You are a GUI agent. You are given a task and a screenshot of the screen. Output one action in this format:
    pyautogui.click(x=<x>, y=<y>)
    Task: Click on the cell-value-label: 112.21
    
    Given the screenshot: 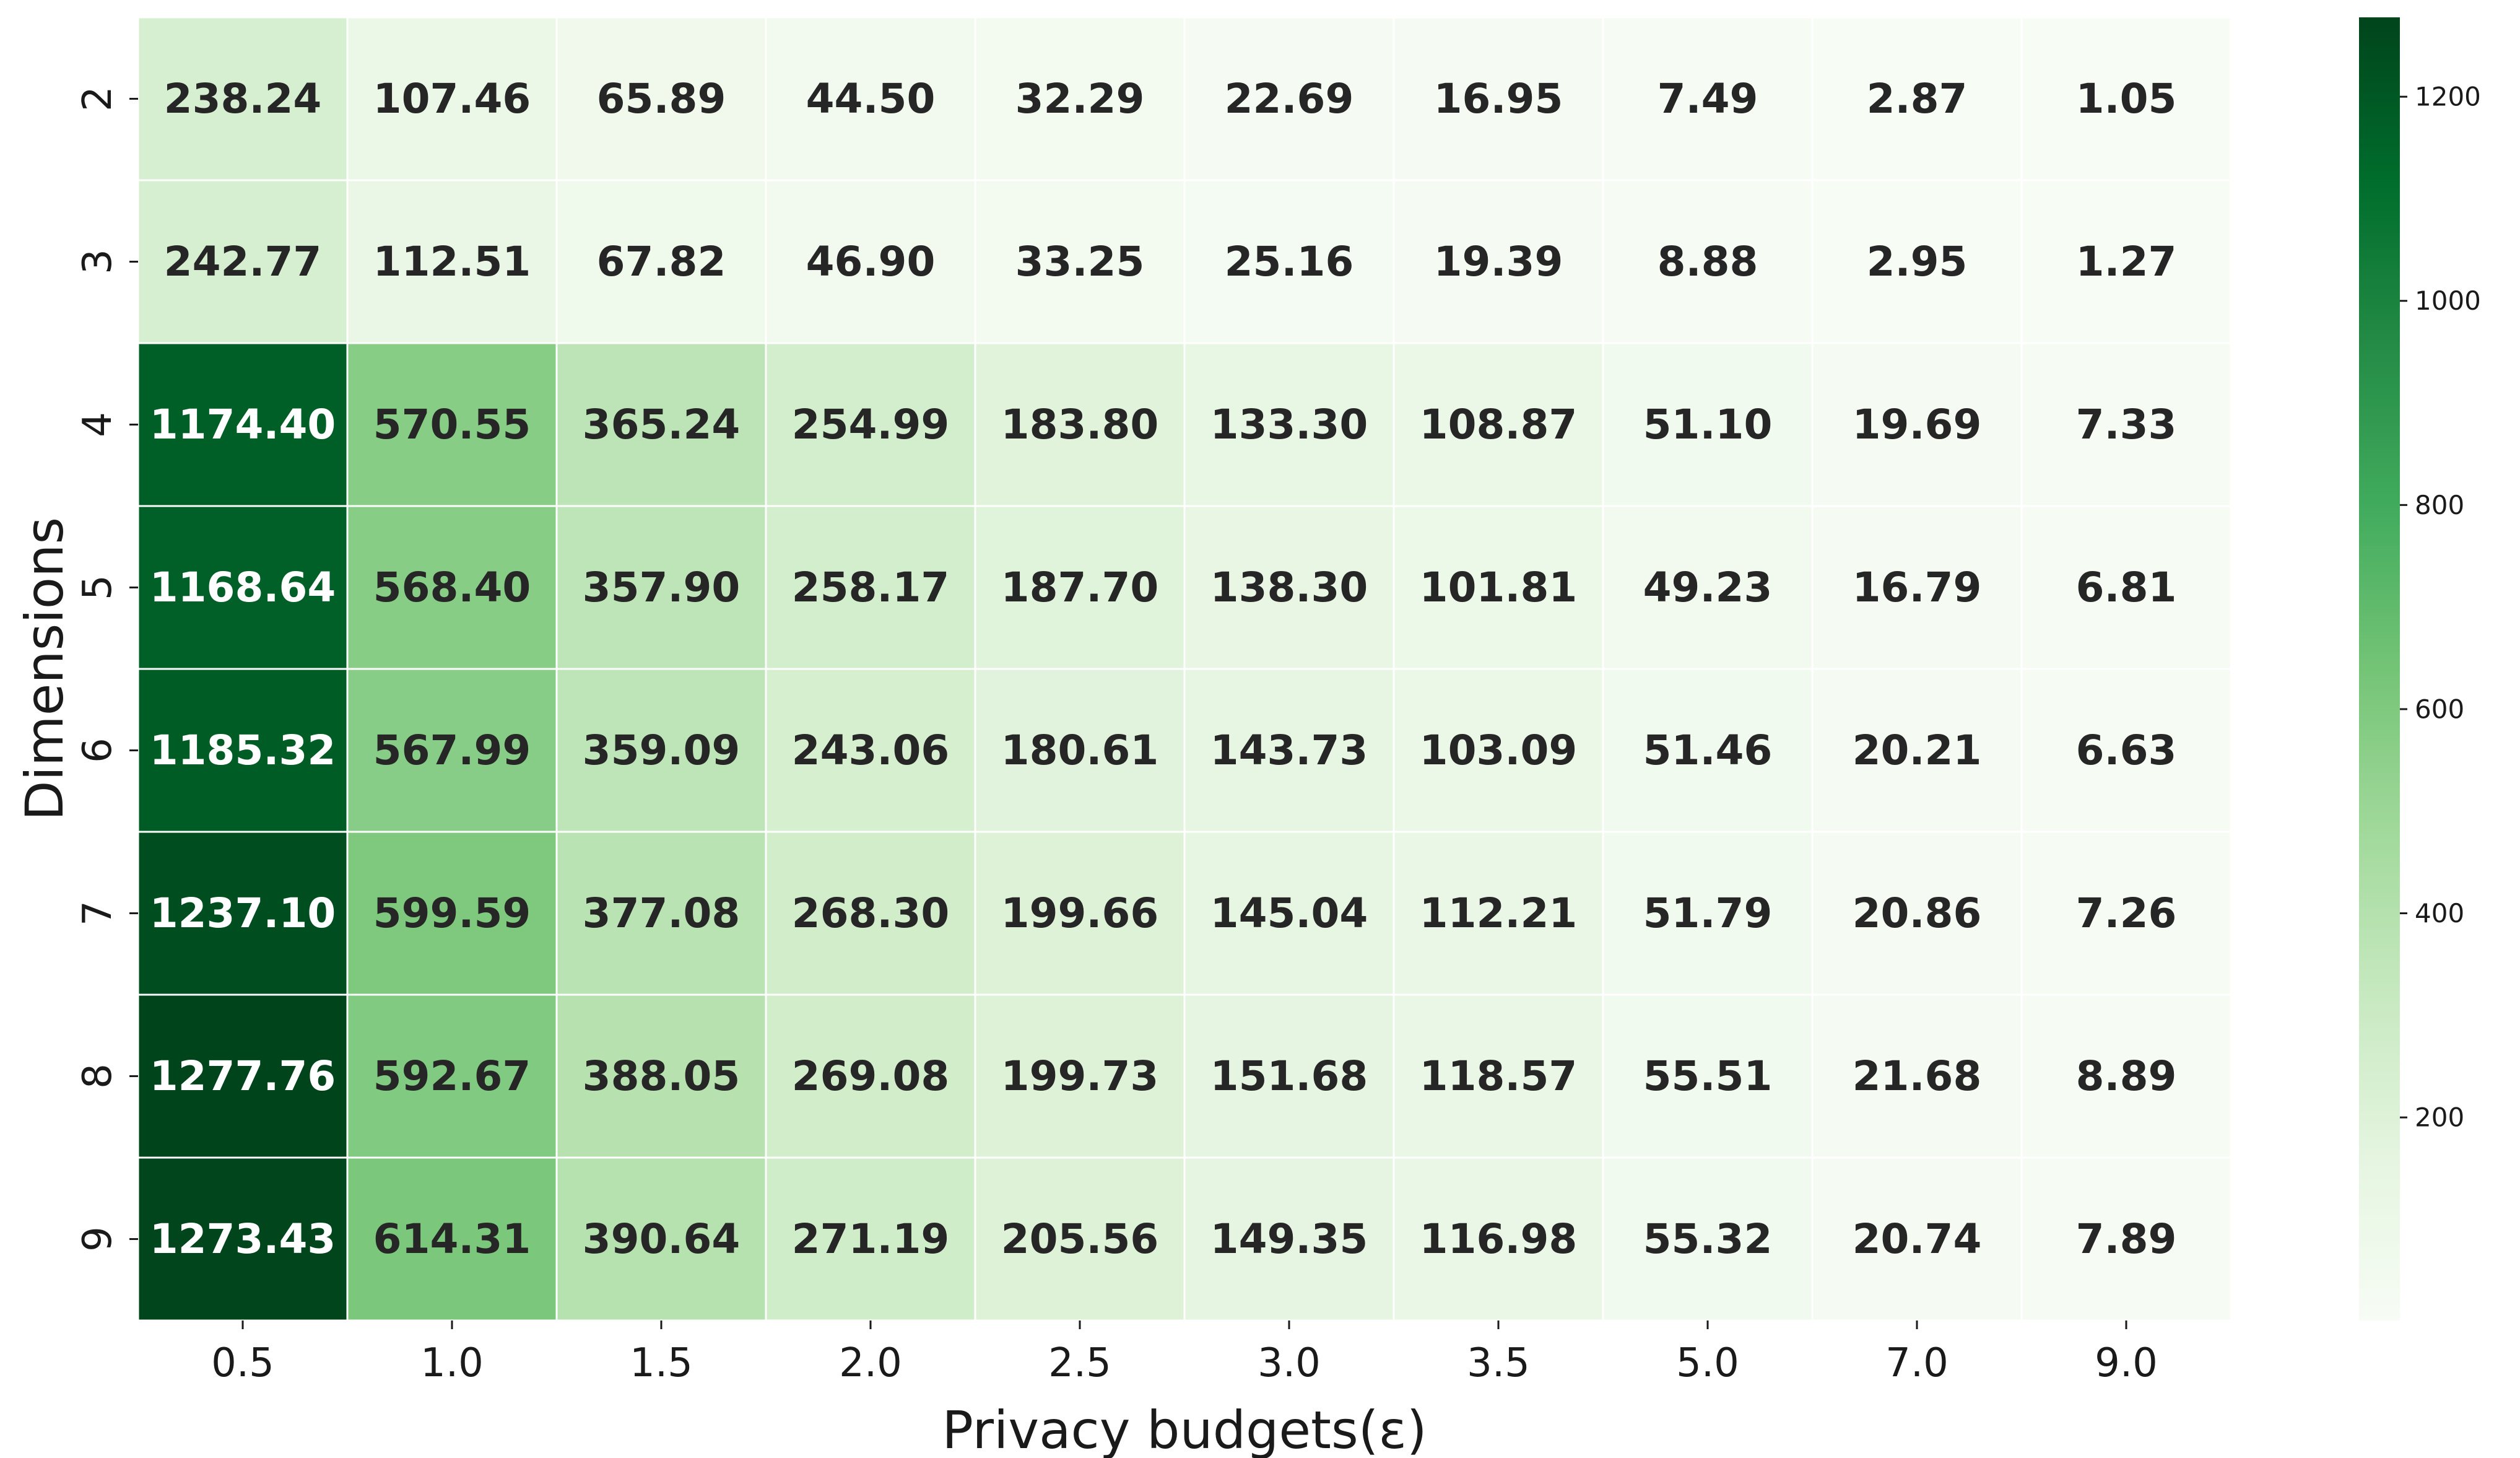 What is the action you would take?
    pyautogui.click(x=1499, y=913)
    